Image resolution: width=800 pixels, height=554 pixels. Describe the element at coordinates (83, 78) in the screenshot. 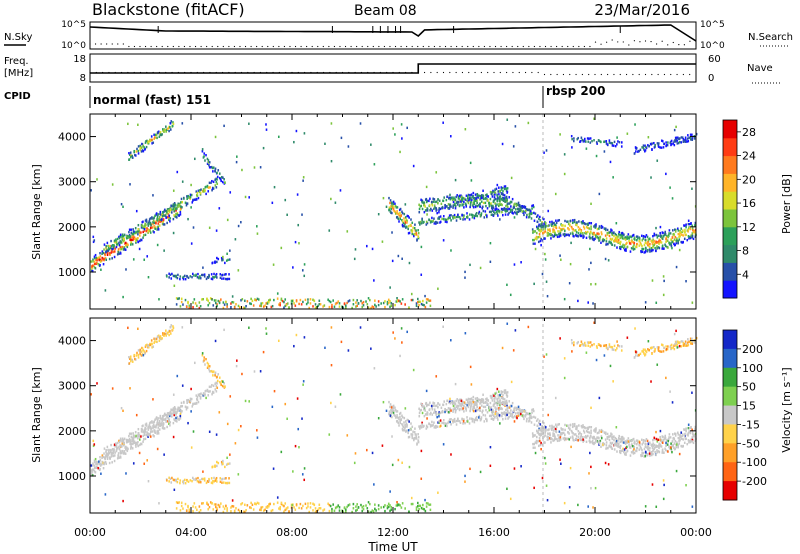

I see `freq-left-tick-bottom: 8` at that location.